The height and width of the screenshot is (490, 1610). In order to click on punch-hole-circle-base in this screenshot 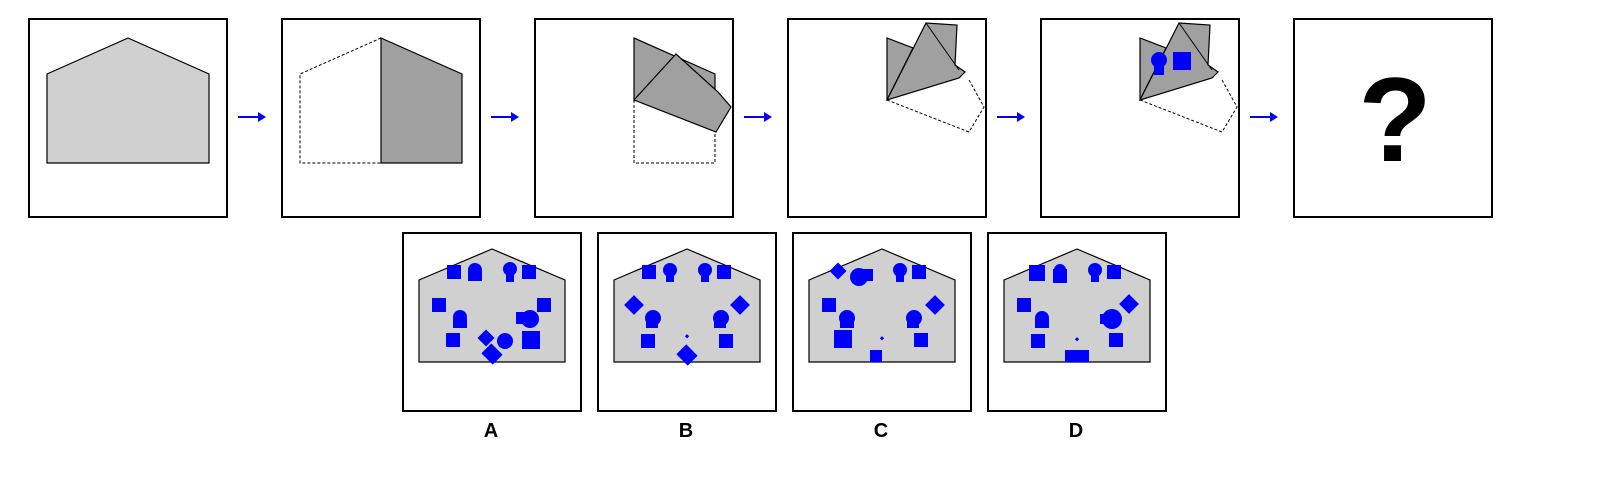, I will do `click(1159, 69)`.